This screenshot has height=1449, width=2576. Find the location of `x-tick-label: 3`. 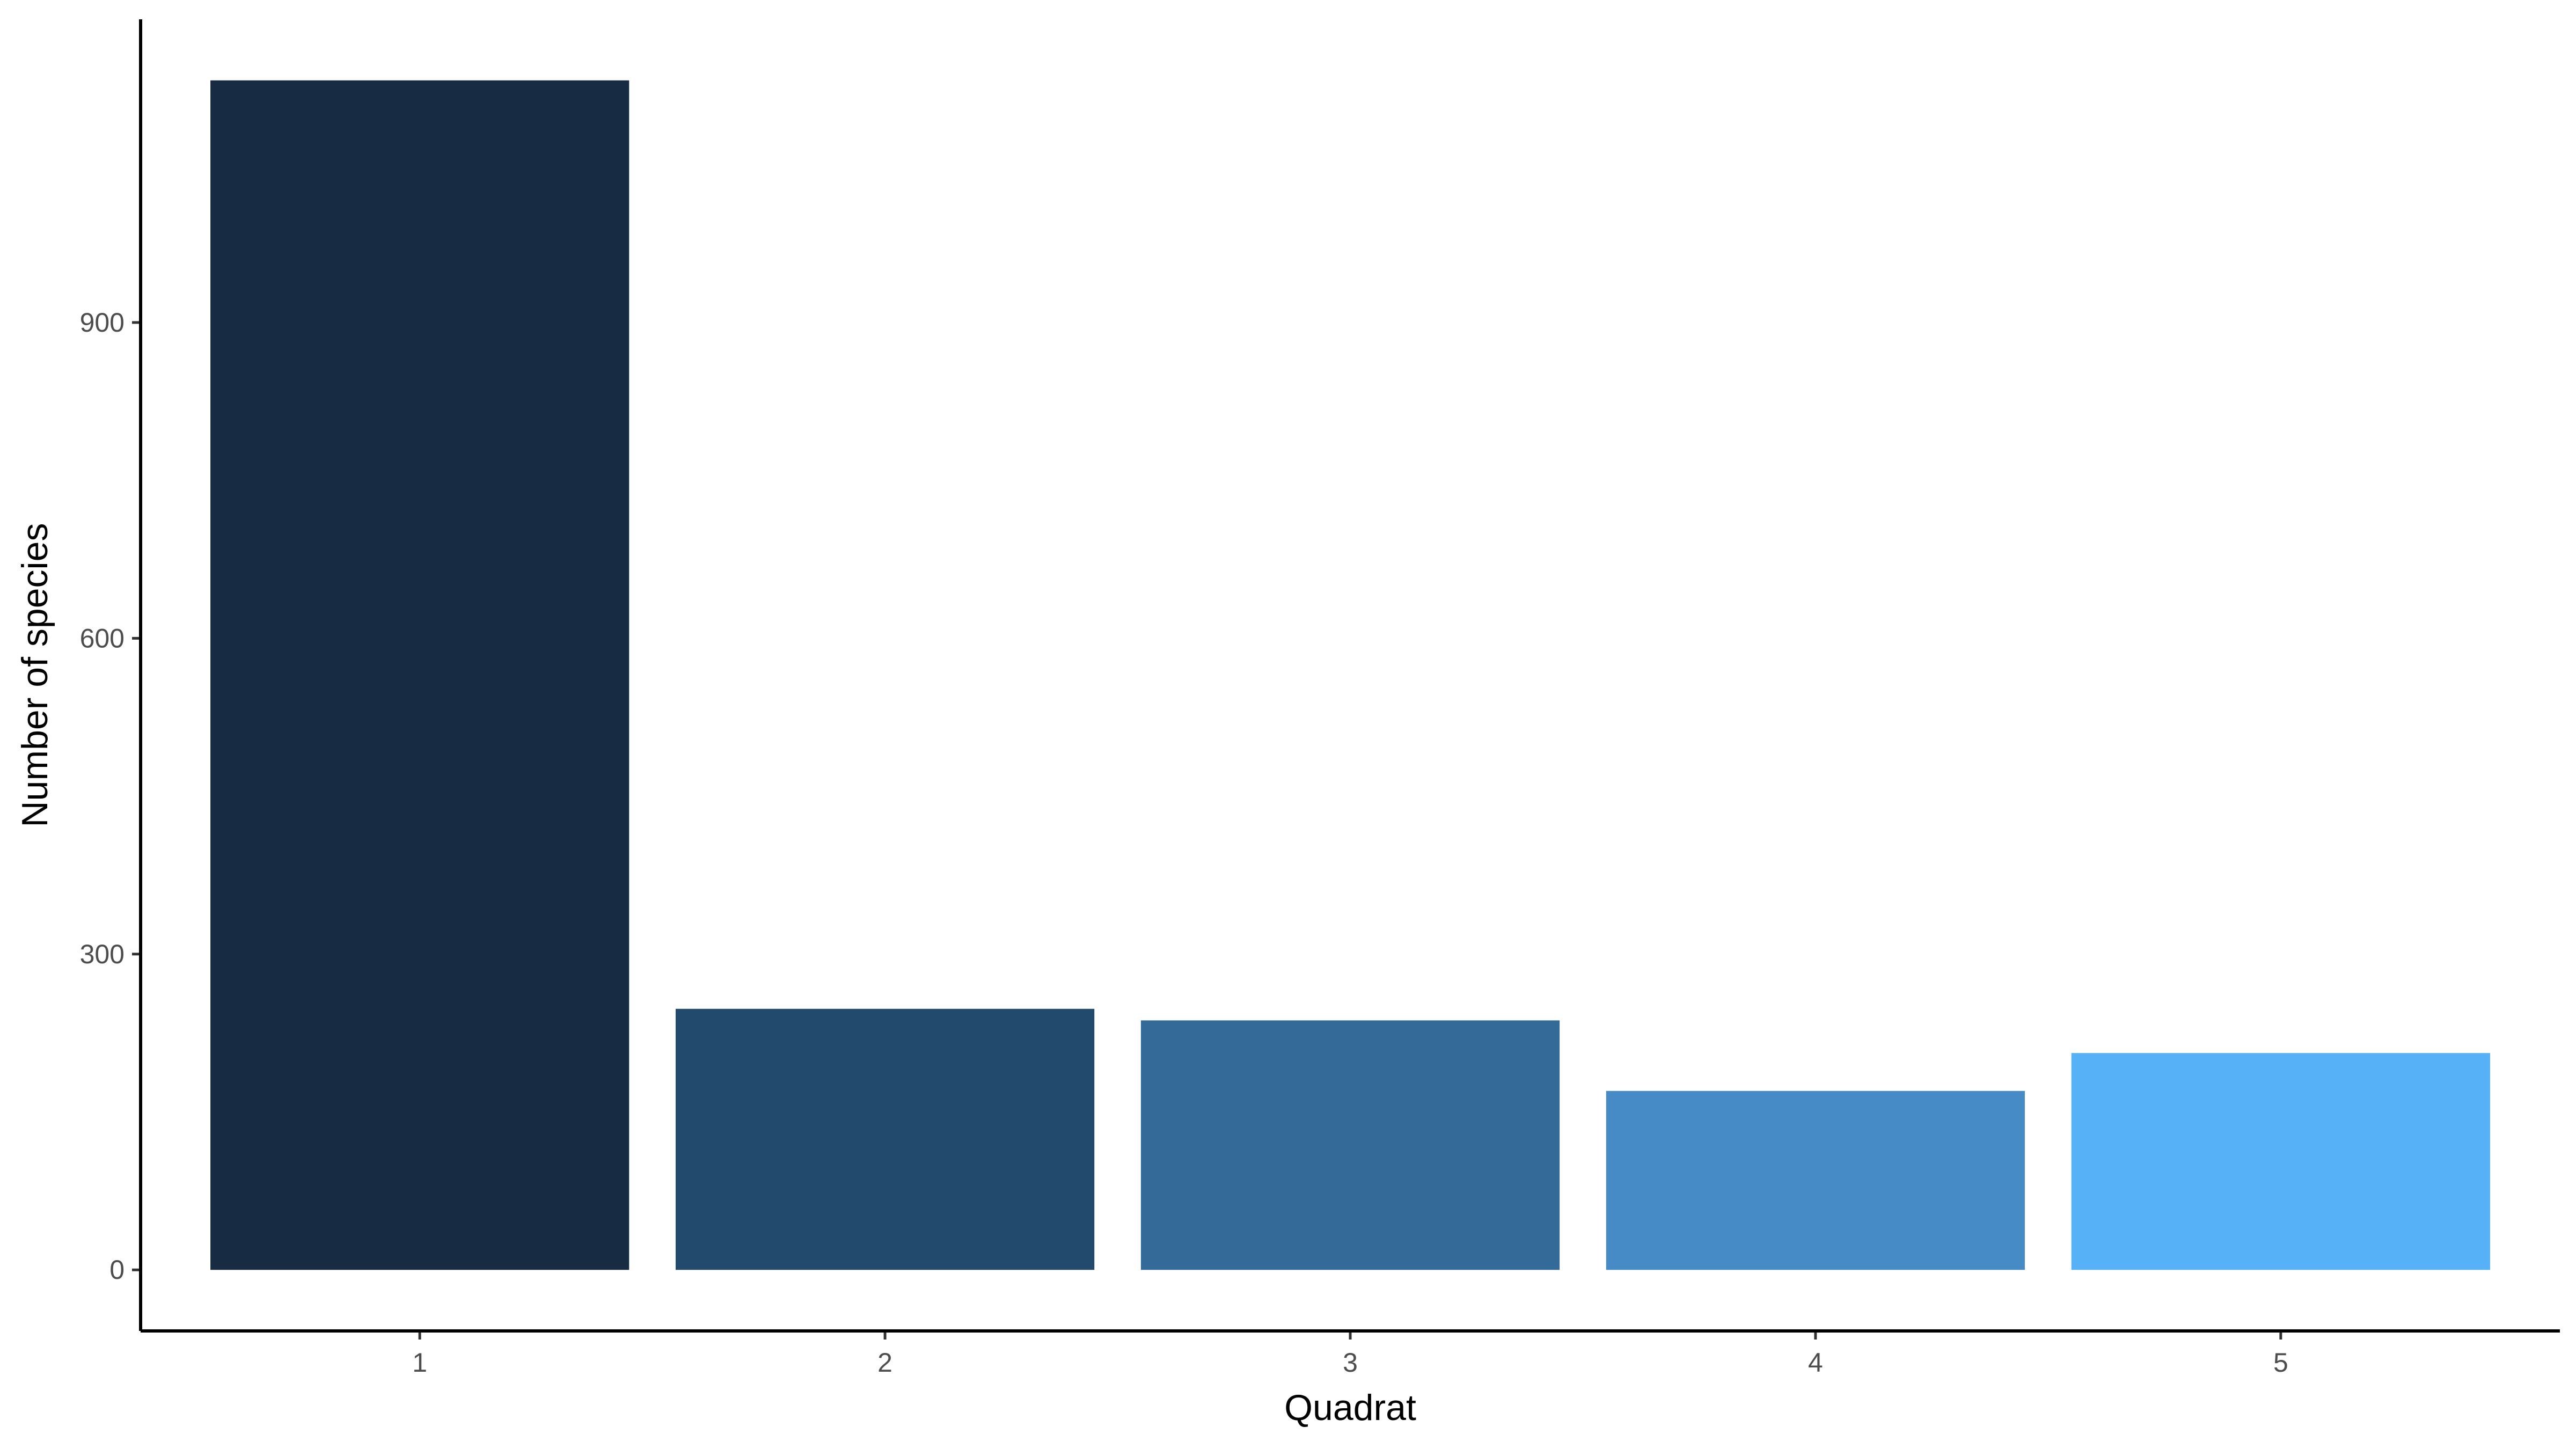

x-tick-label: 3 is located at coordinates (1350, 1363).